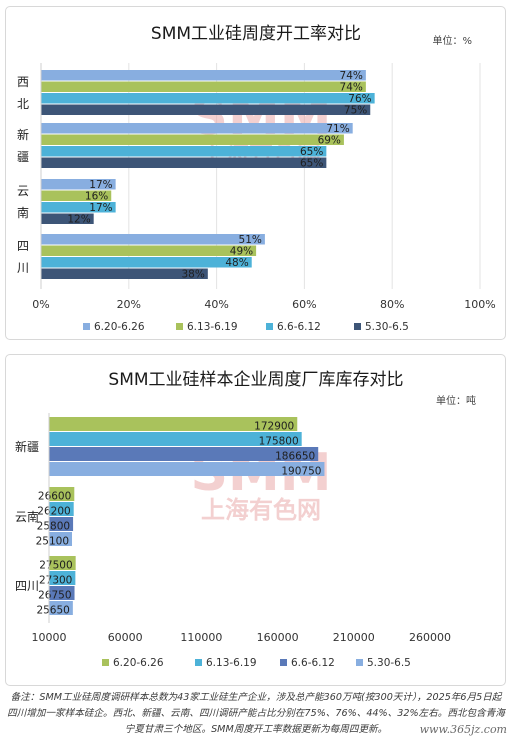  What do you see at coordinates (23, 246) in the screenshot?
I see `category-label: 四` at bounding box center [23, 246].